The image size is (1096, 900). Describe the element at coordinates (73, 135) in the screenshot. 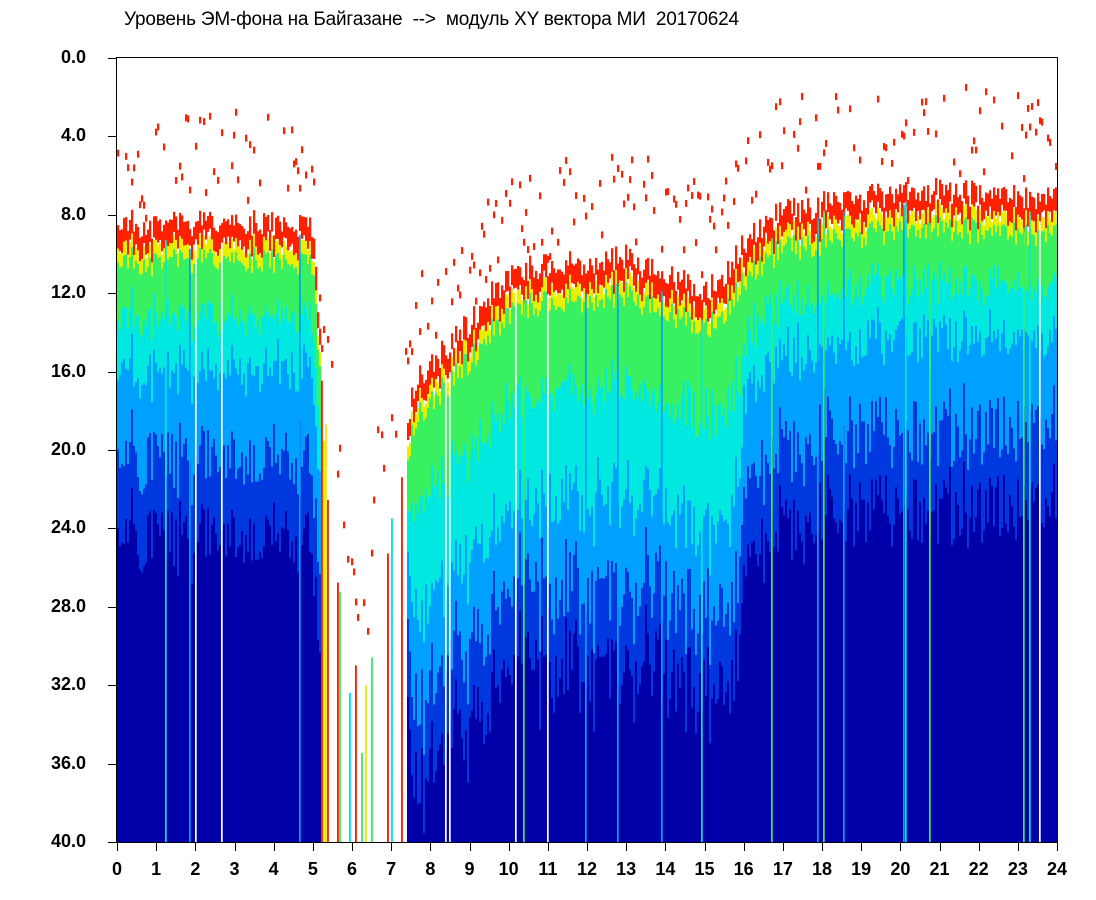

I see `y-tick-label: 4.0` at that location.